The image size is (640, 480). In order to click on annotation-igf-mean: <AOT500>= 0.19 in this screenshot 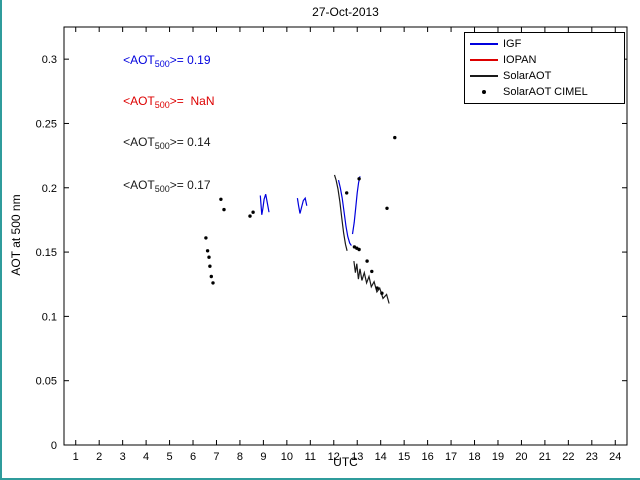, I will do `click(160, 61)`.